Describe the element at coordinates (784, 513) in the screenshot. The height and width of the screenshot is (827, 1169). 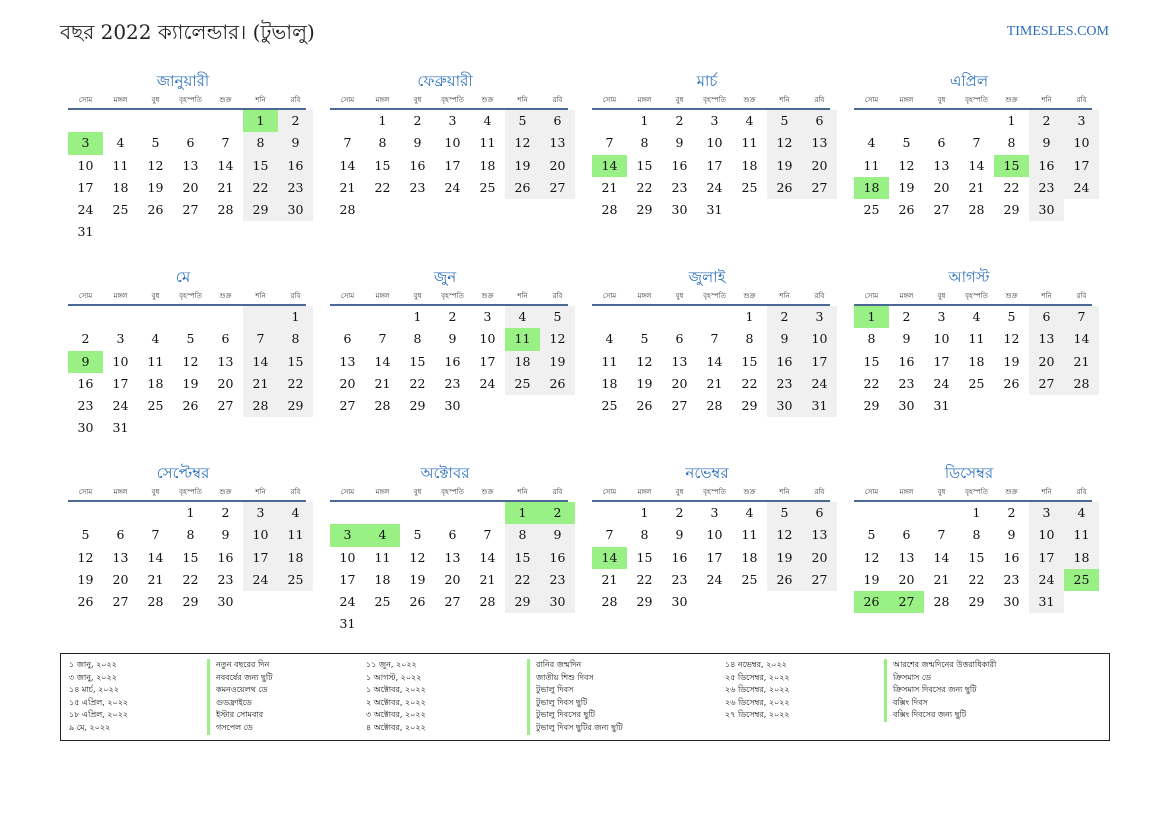
I see `day-cell: 5` at that location.